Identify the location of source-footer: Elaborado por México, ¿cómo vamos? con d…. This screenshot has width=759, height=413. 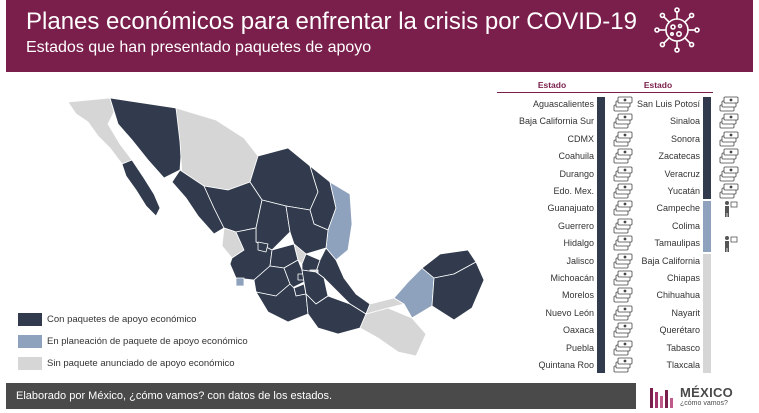
(321, 396).